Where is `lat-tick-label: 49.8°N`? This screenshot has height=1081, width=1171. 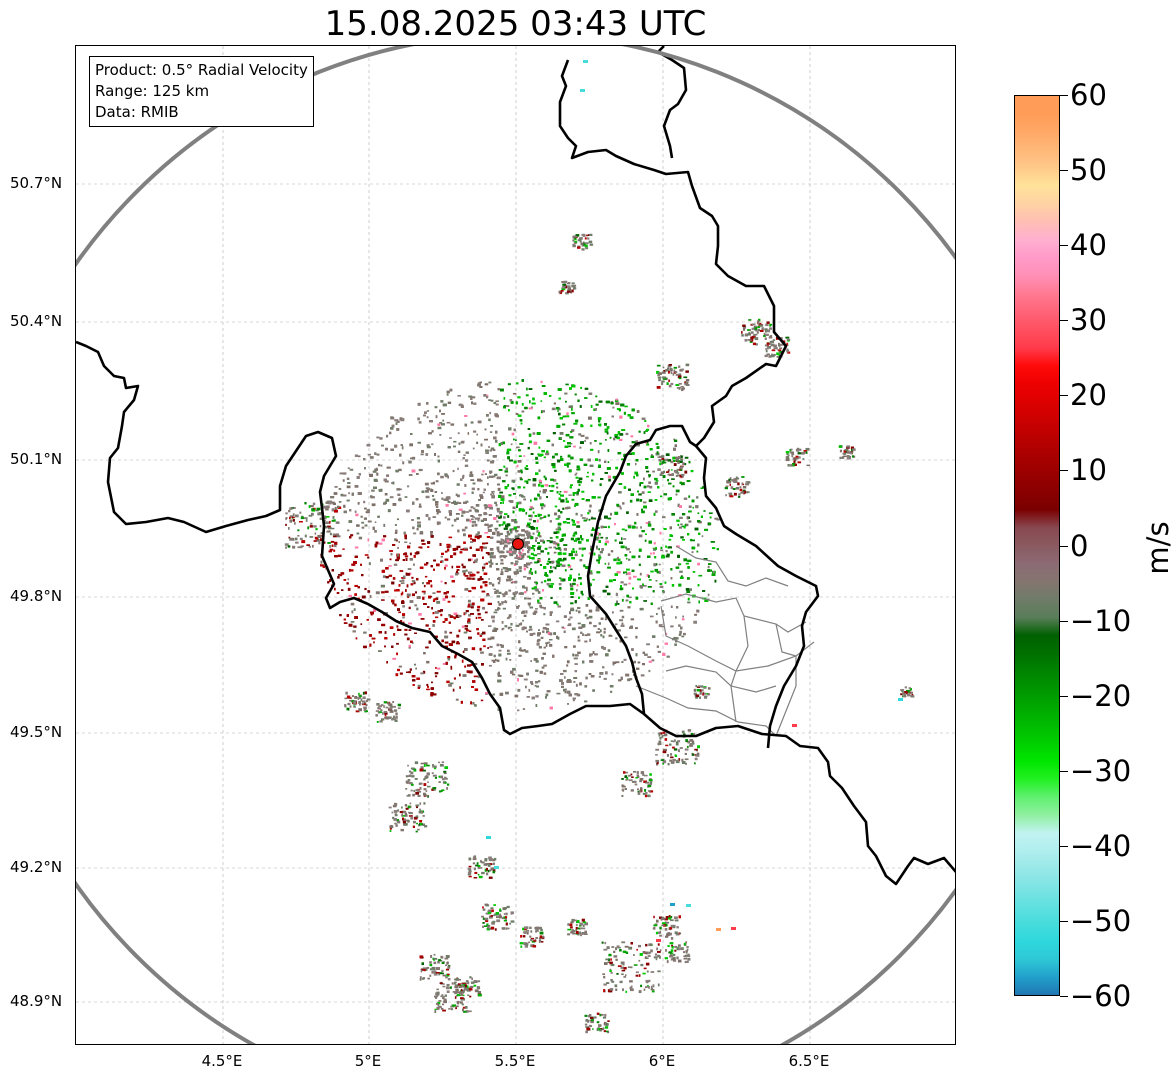
lat-tick-label: 49.8°N is located at coordinates (36, 596).